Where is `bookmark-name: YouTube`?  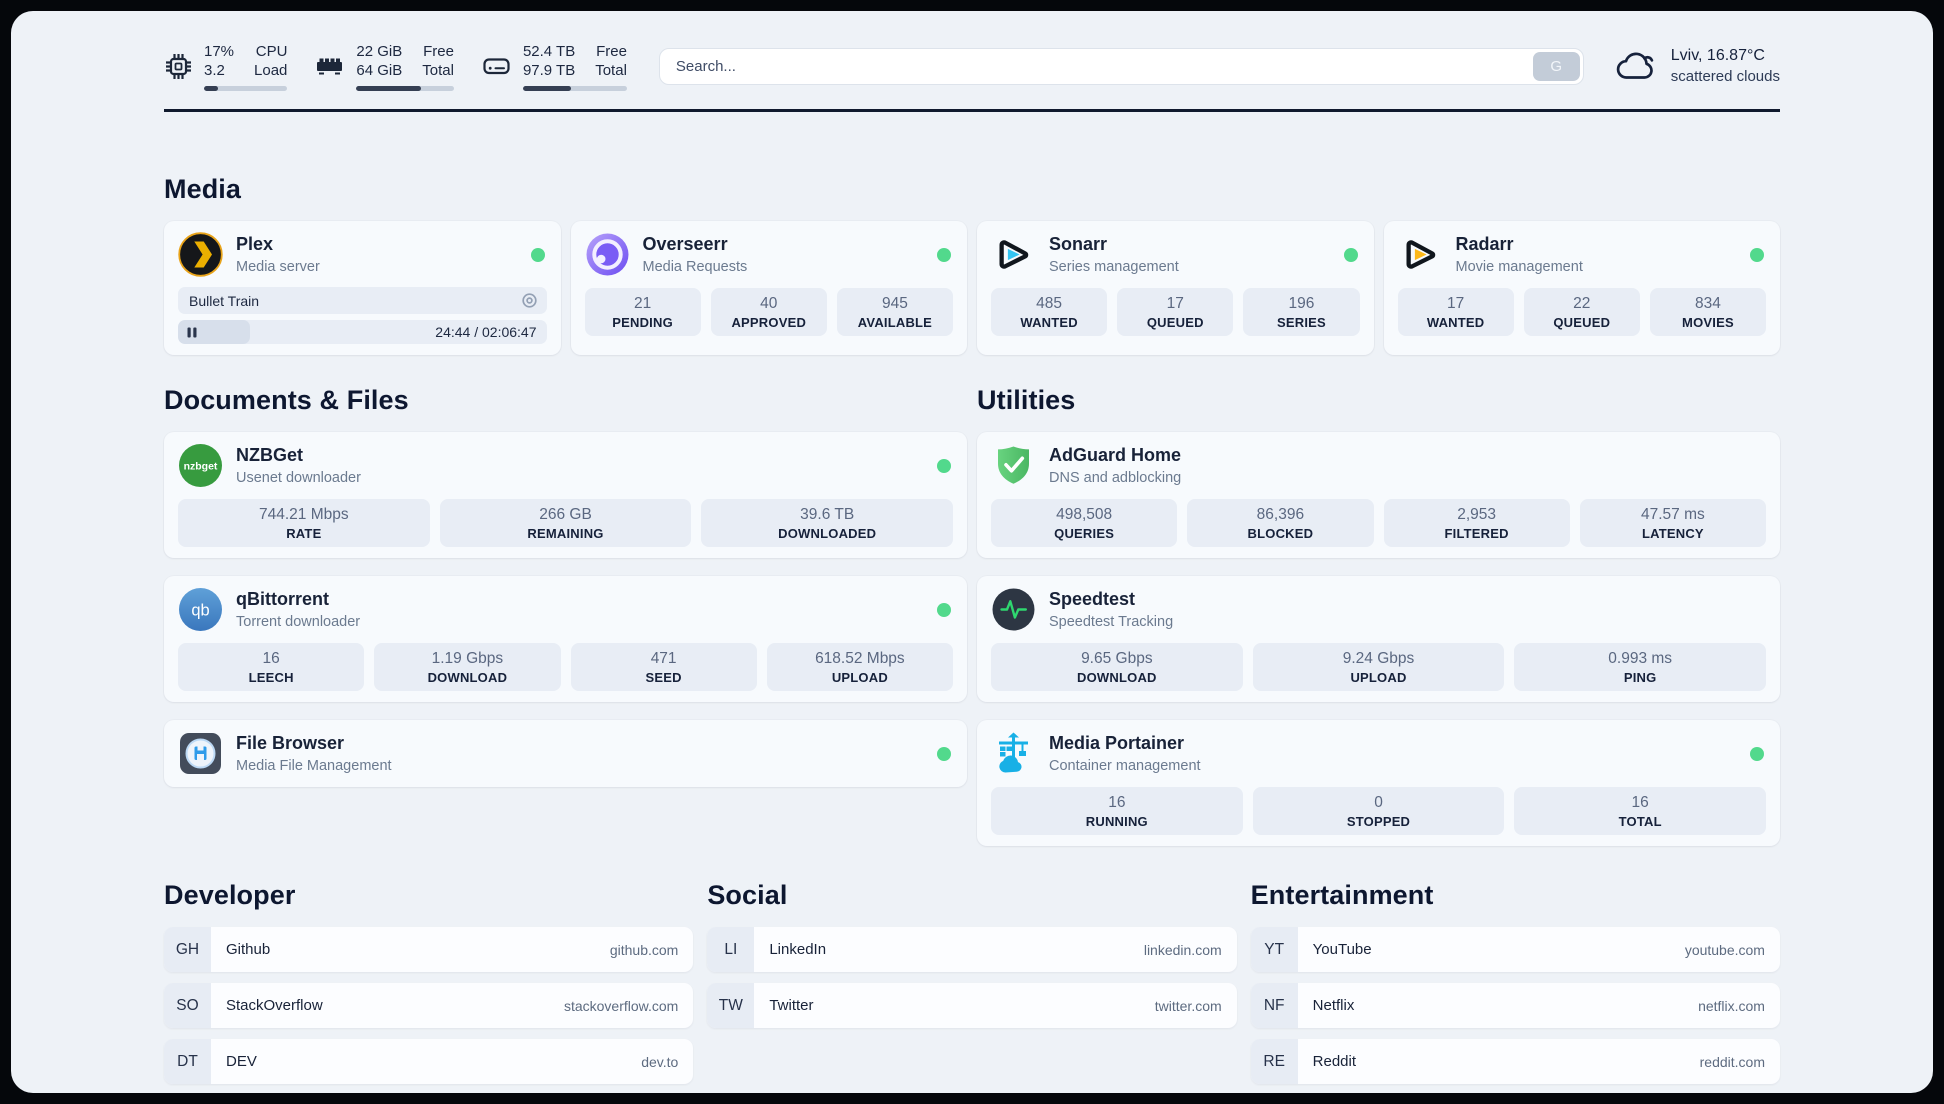
bookmark-name: YouTube is located at coordinates (1342, 949).